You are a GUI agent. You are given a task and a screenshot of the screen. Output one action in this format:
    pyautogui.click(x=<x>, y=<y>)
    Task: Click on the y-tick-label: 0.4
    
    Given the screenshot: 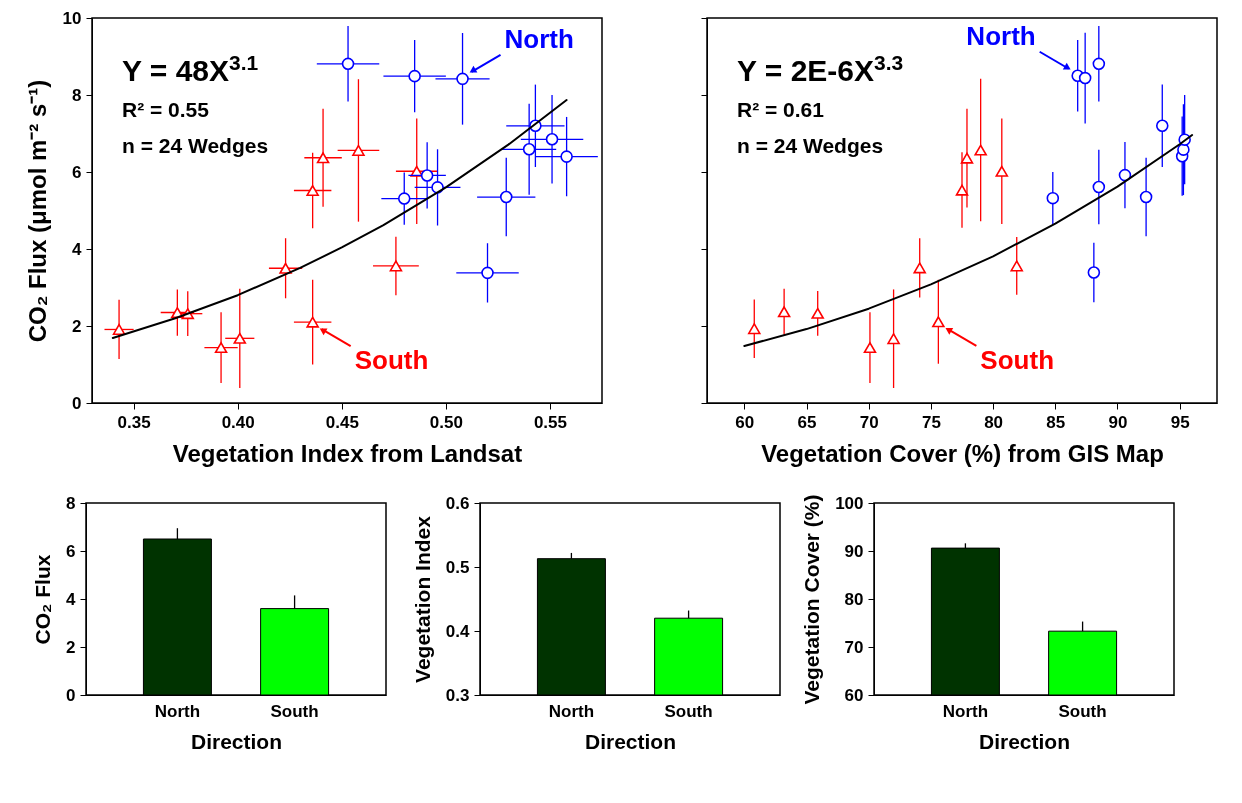 What is the action you would take?
    pyautogui.click(x=458, y=631)
    